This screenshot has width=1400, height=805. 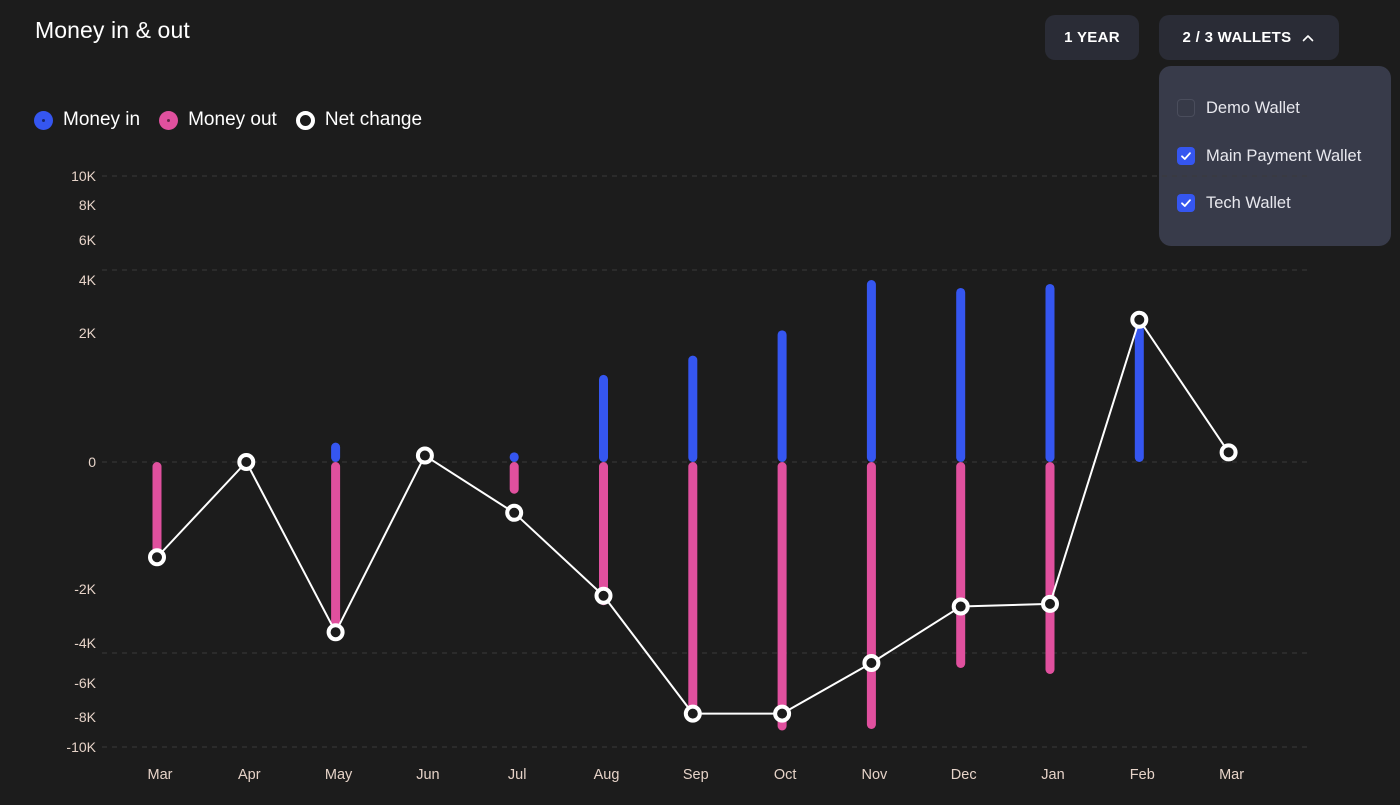 What do you see at coordinates (249, 775) in the screenshot?
I see `x-tick-label: Apr` at bounding box center [249, 775].